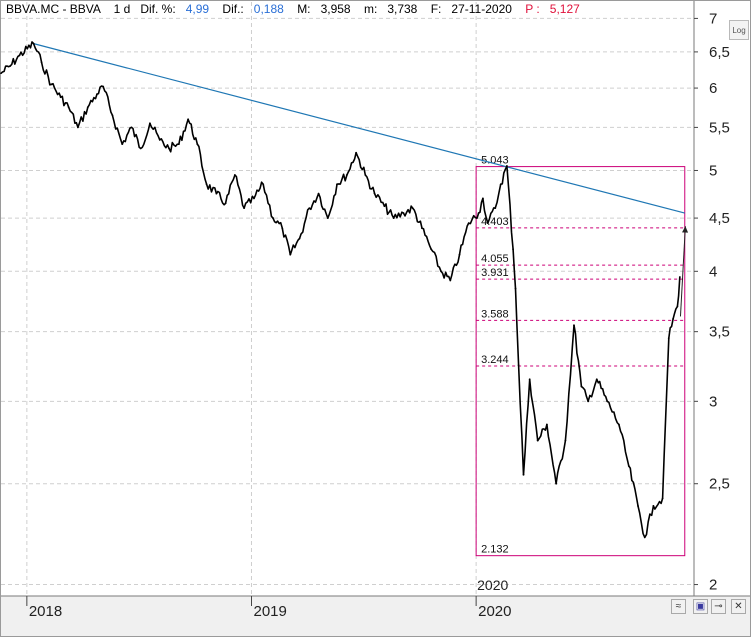  What do you see at coordinates (713, 88) in the screenshot?
I see `y-tick-label: 6` at bounding box center [713, 88].